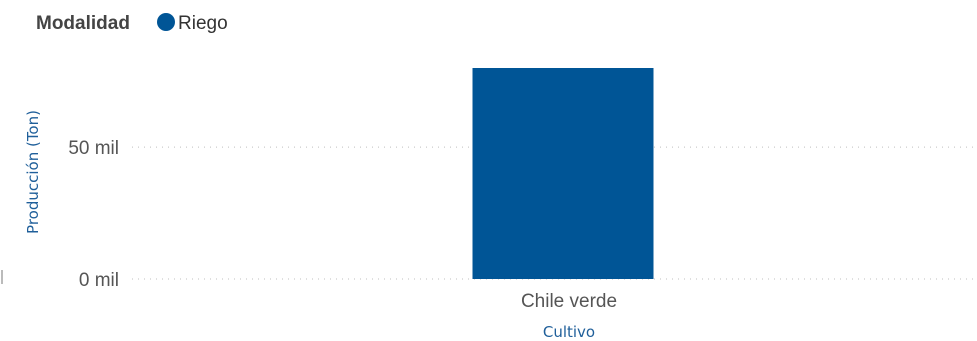 Image resolution: width=977 pixels, height=341 pixels. Describe the element at coordinates (33, 172) in the screenshot. I see `y-axis-title: Producción (Ton)` at that location.